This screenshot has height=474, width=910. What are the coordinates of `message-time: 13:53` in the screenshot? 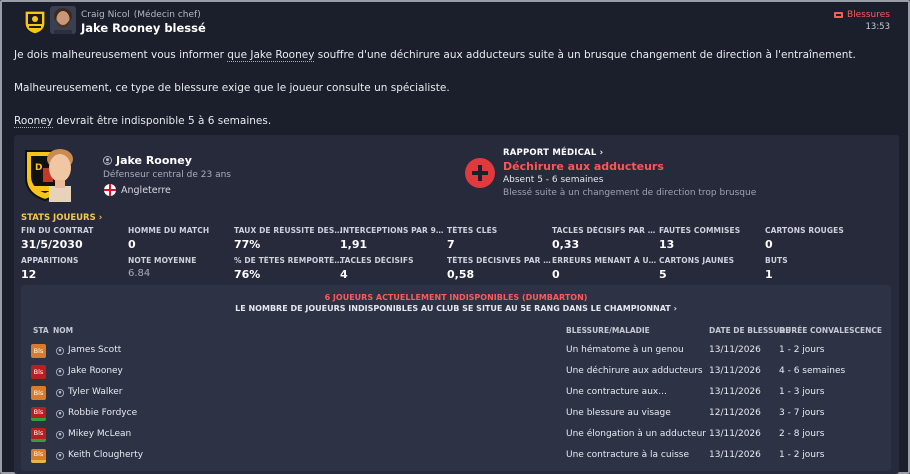 It's located at (878, 27).